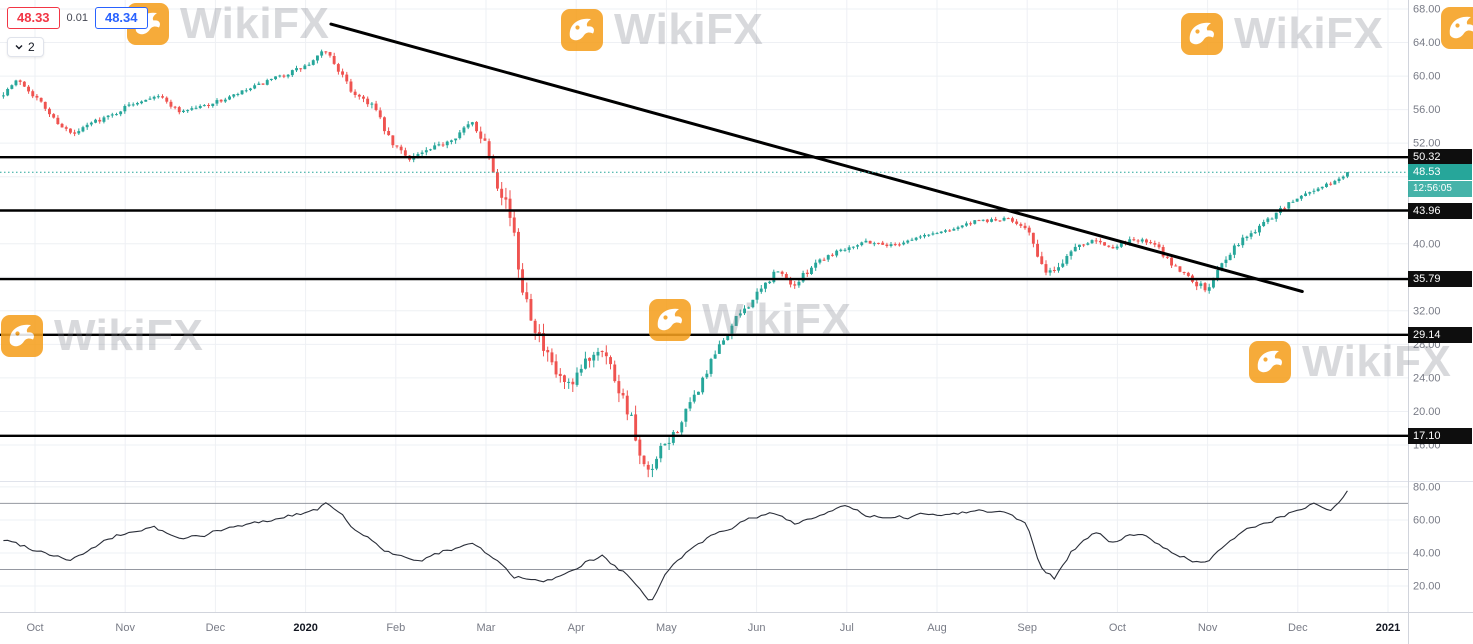 The width and height of the screenshot is (1473, 644). I want to click on spread-label: 0.01, so click(77, 18).